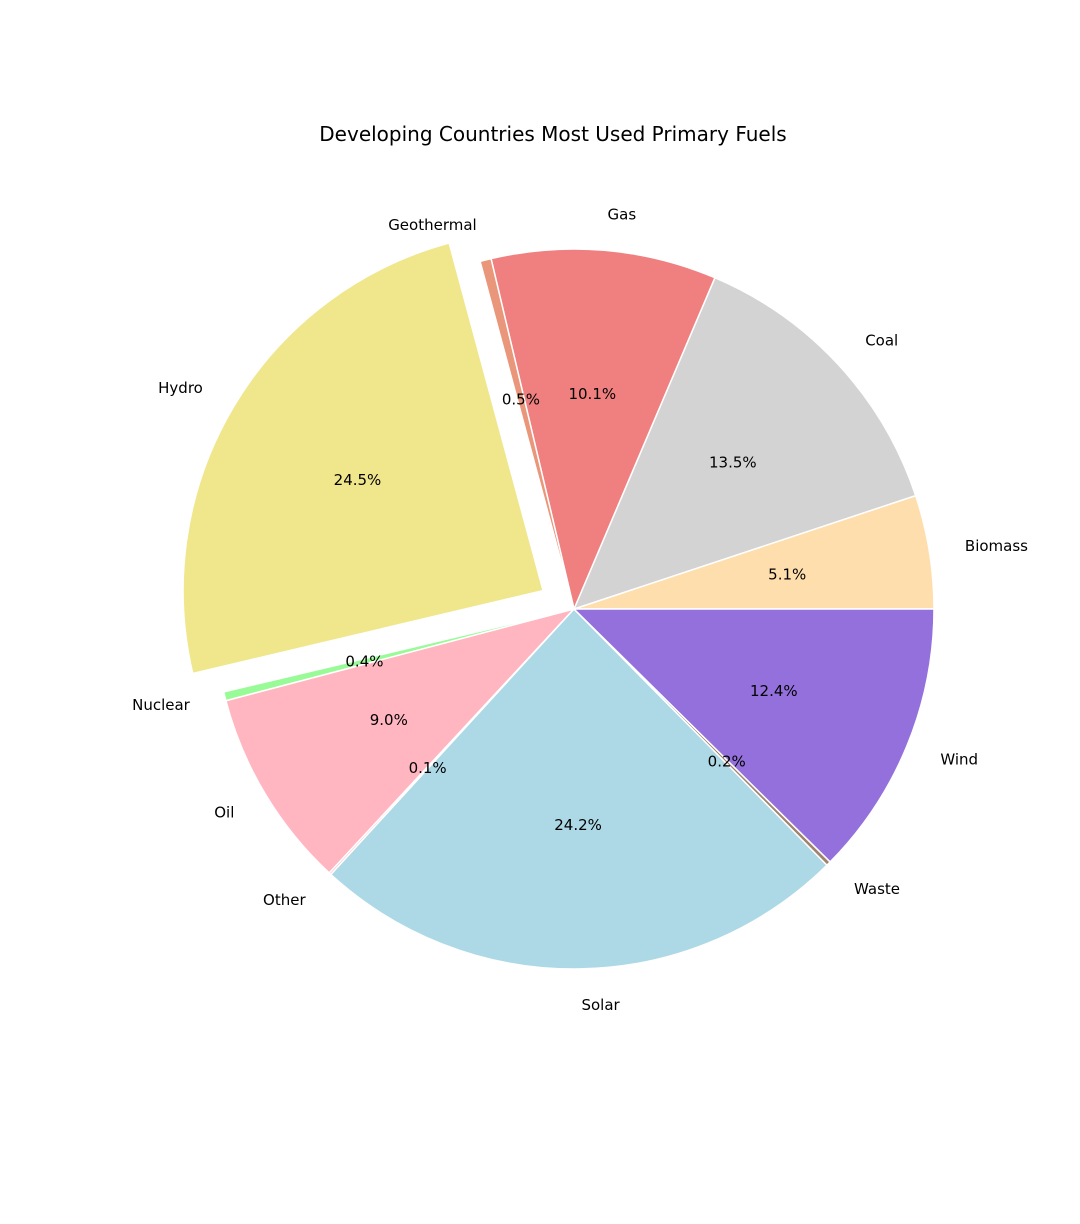 This screenshot has width=1080, height=1224. Describe the element at coordinates (959, 759) in the screenshot. I see `slice-label-wind: Wind` at that location.